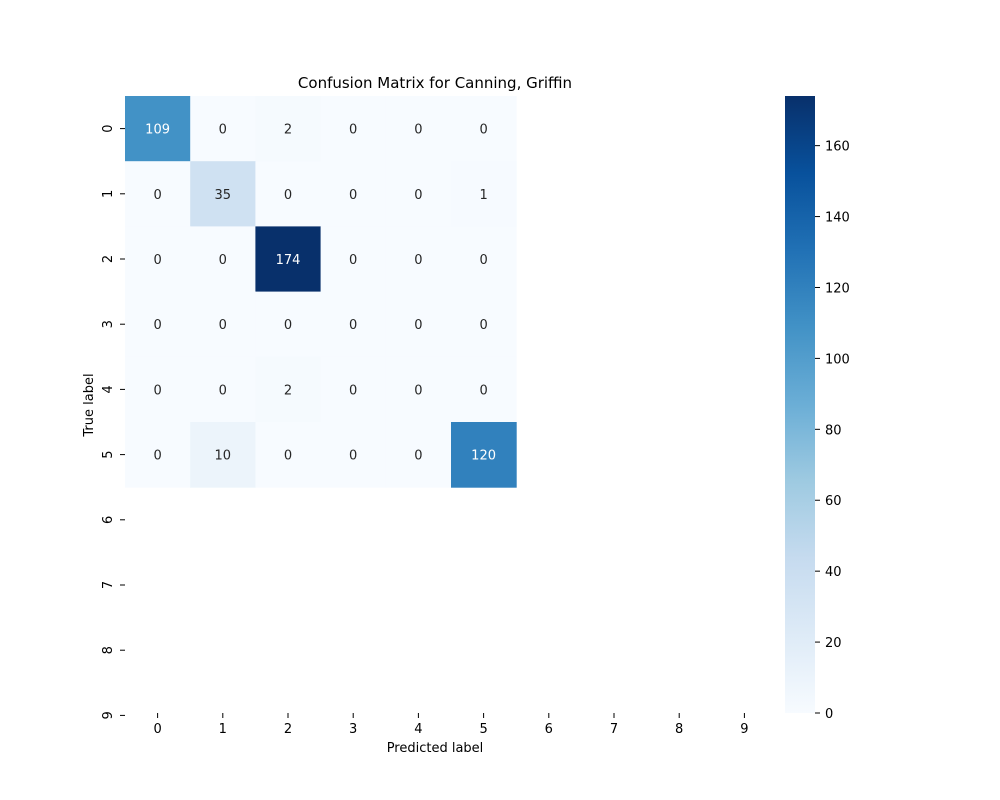  What do you see at coordinates (108, 650) in the screenshot?
I see `y-tick-label: 8` at bounding box center [108, 650].